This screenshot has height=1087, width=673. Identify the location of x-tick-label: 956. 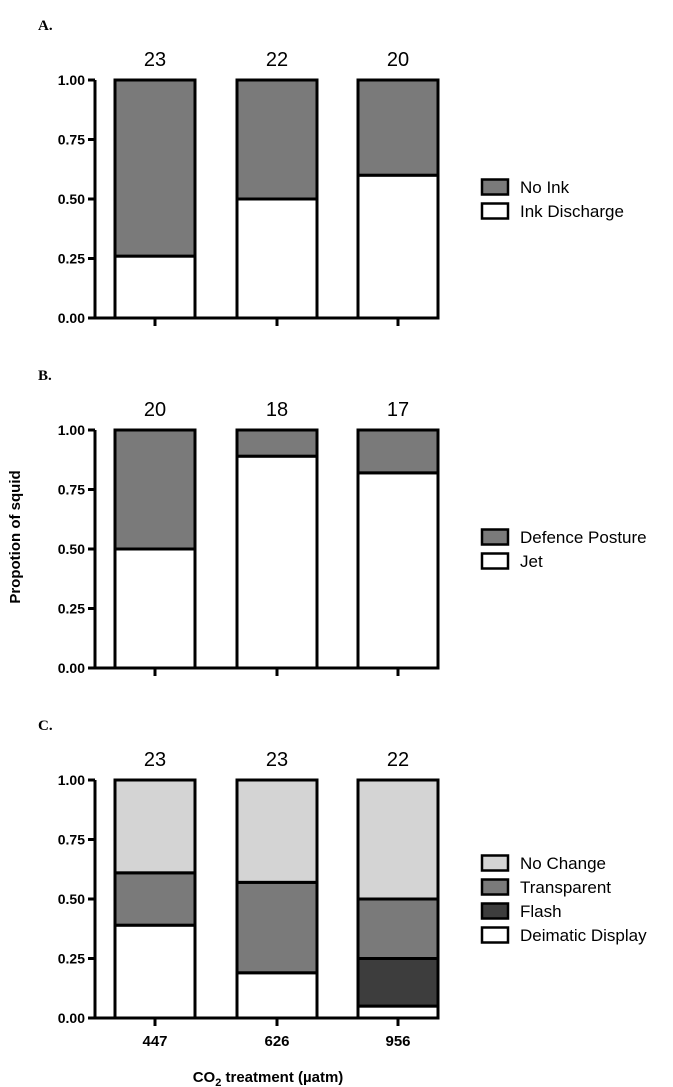
(397, 1041).